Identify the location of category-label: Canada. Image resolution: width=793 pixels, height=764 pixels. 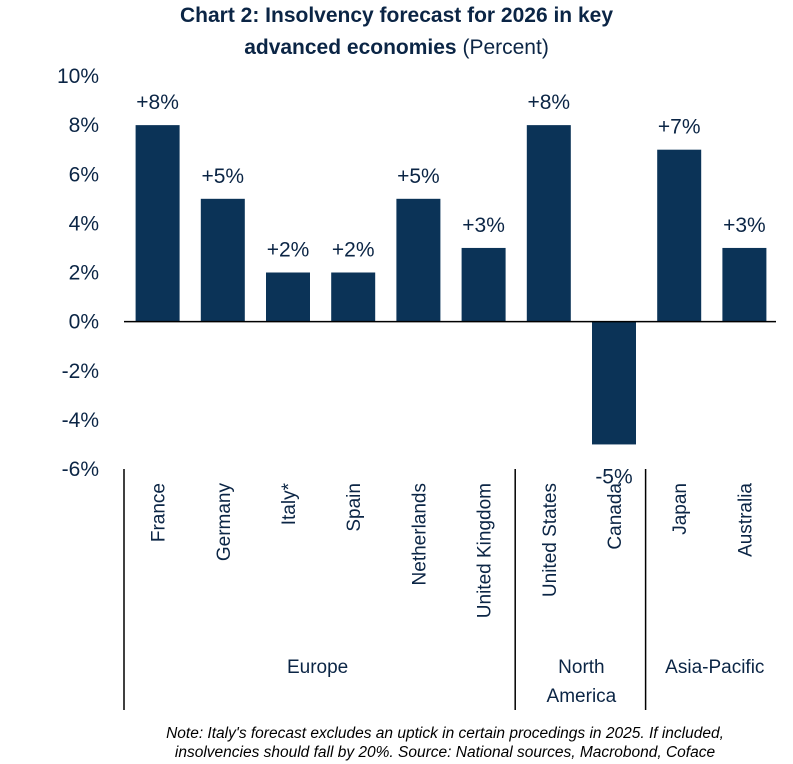
(615, 516).